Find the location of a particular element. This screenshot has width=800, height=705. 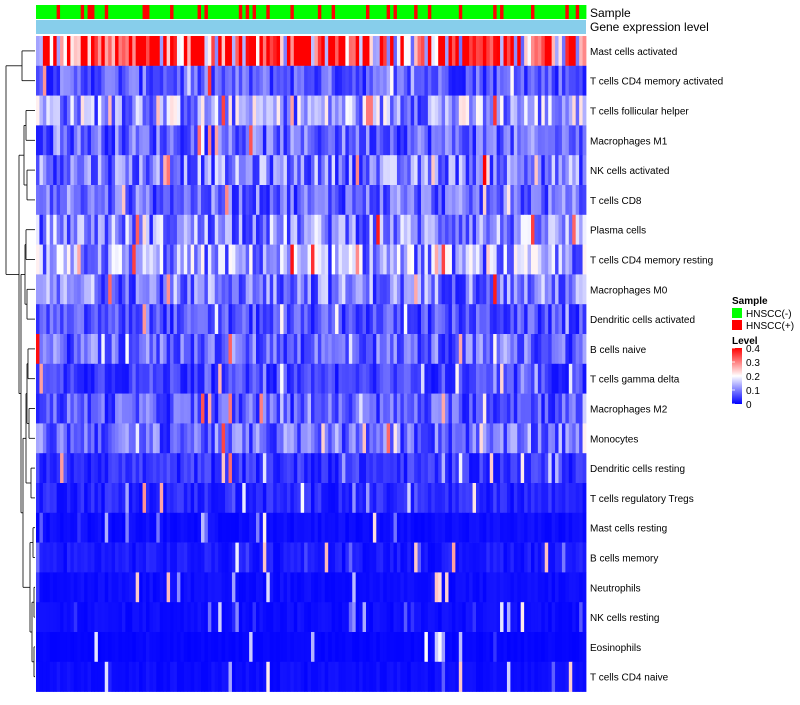

row-label: Macrophages M2 is located at coordinates (629, 410).